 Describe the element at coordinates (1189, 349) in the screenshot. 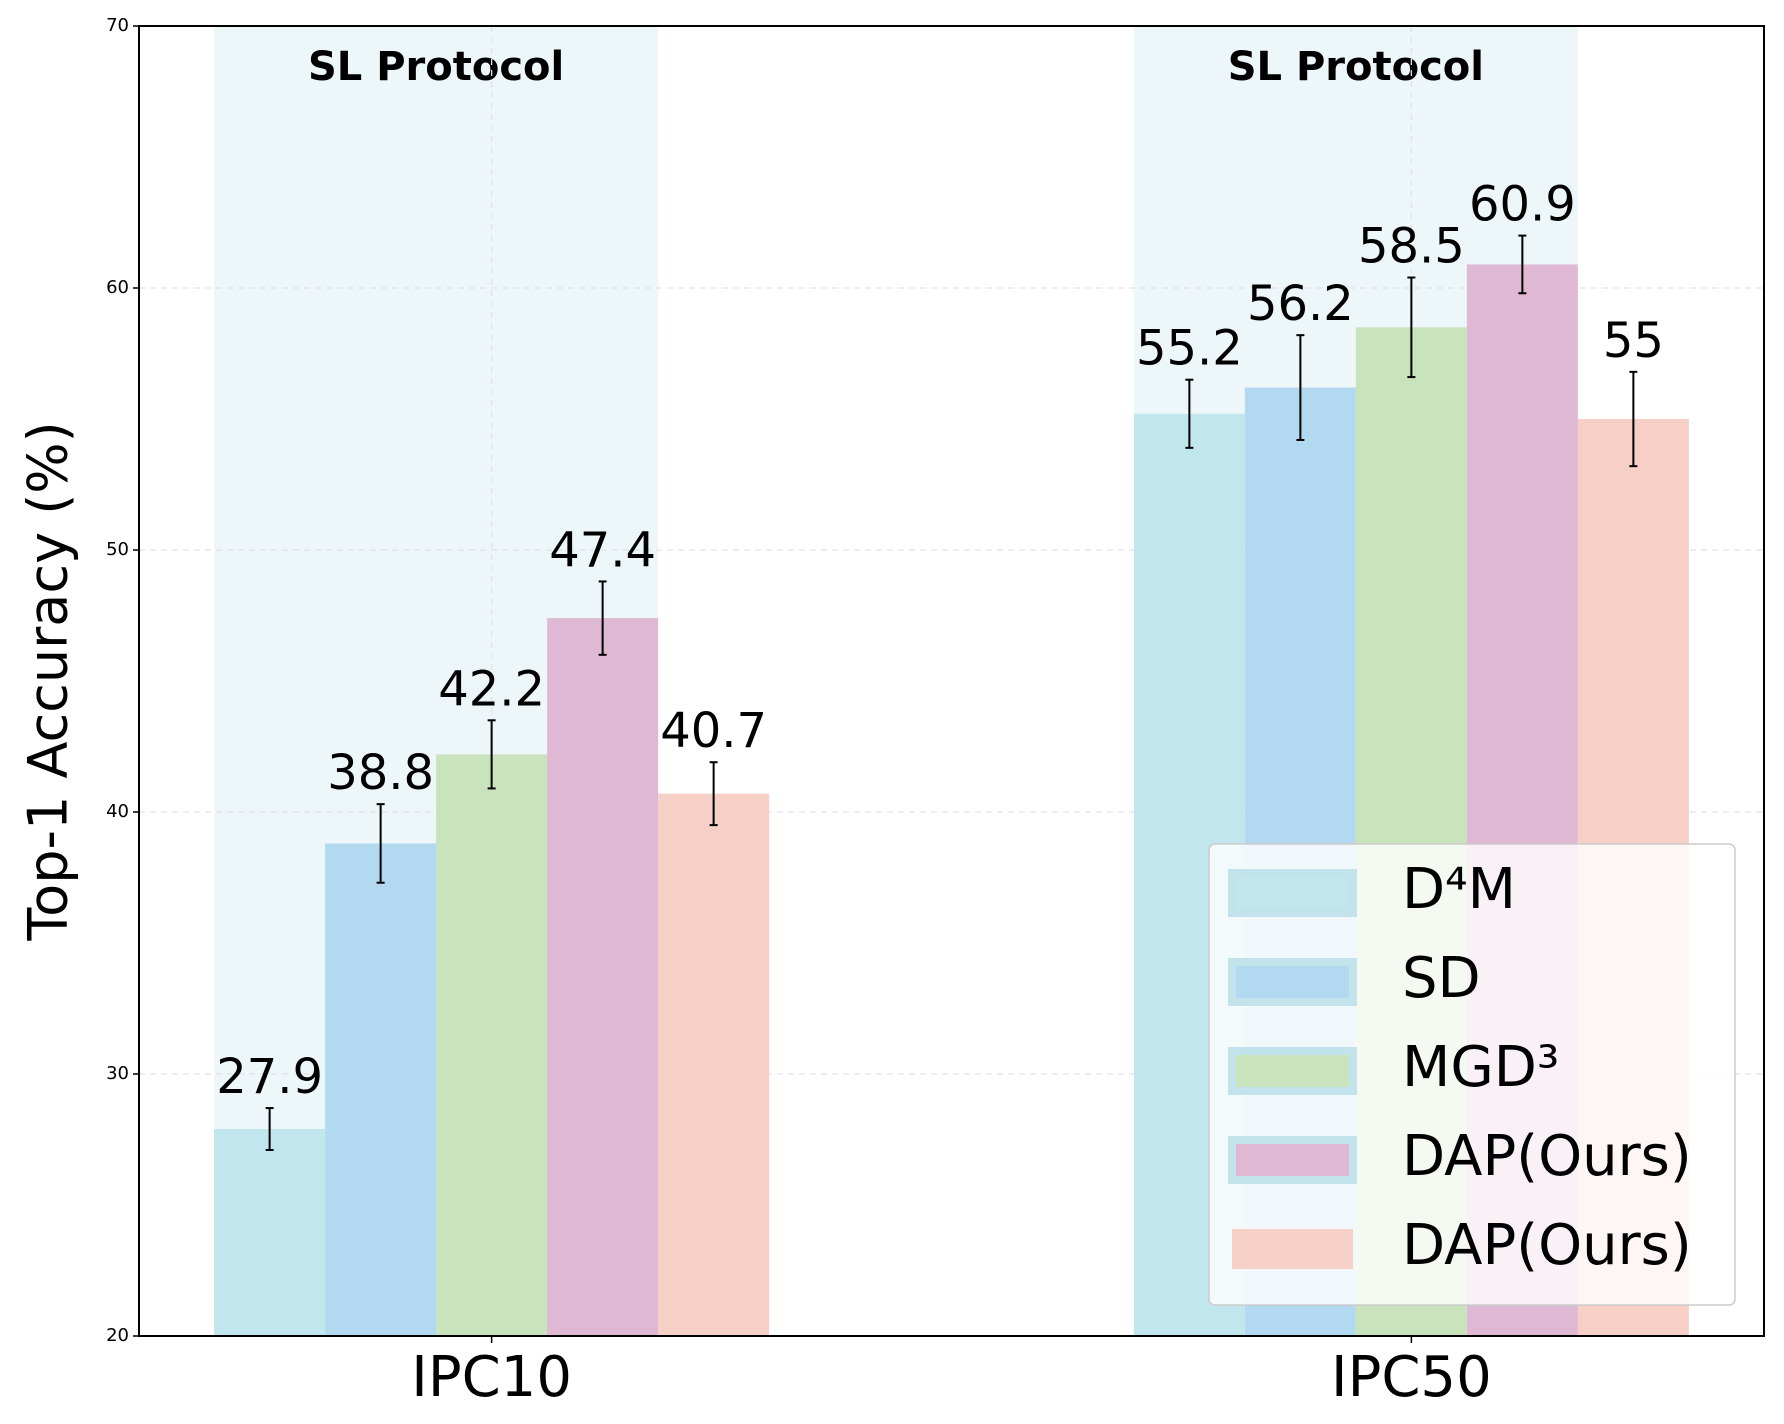

I see `value-label: 55.2` at that location.